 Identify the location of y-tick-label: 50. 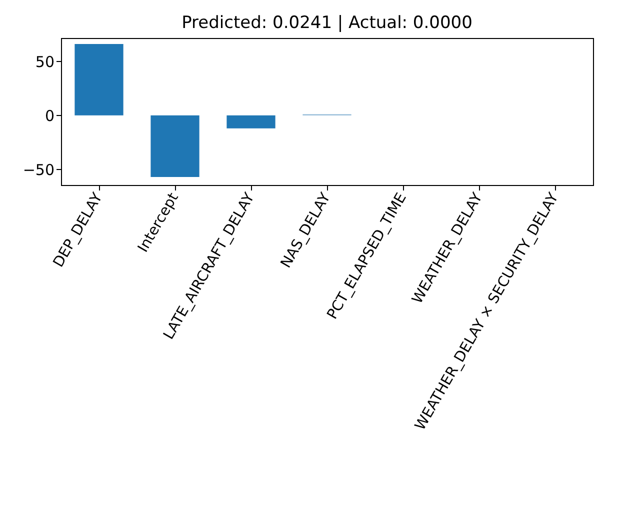
(44, 61).